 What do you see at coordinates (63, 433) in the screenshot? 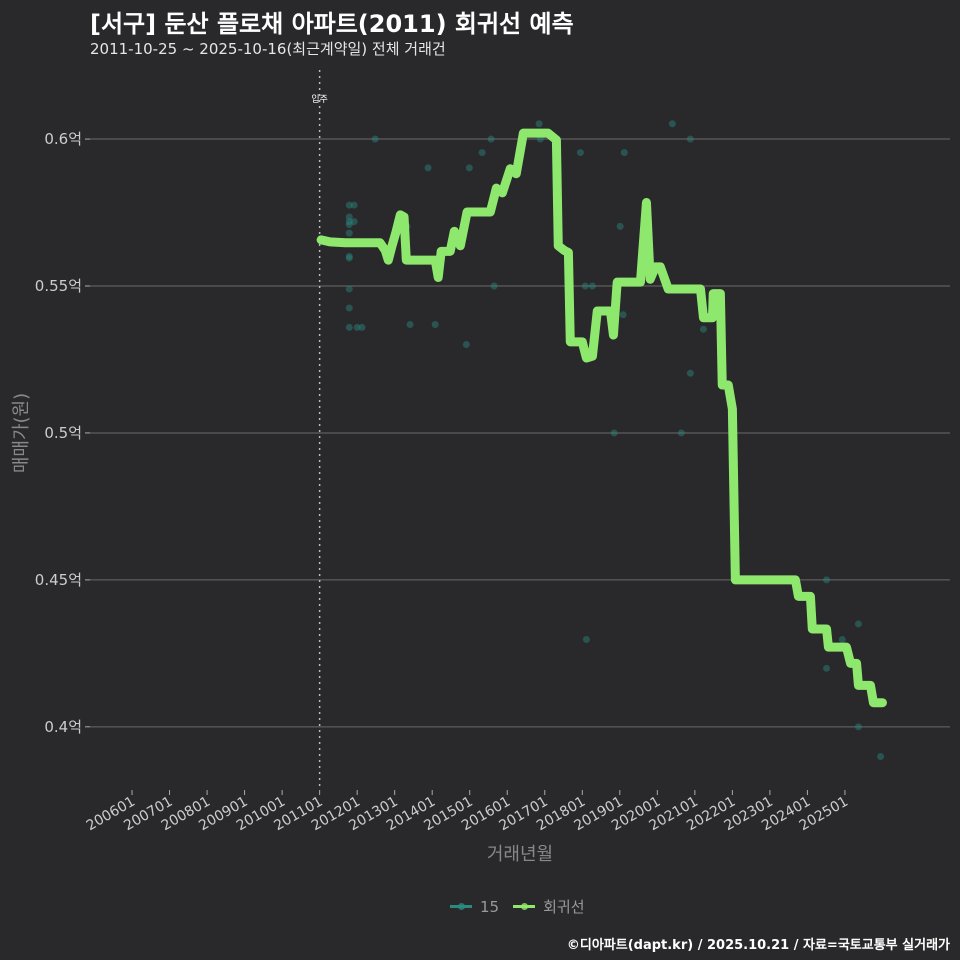
I see `y-tick-label: 0.5억` at bounding box center [63, 433].